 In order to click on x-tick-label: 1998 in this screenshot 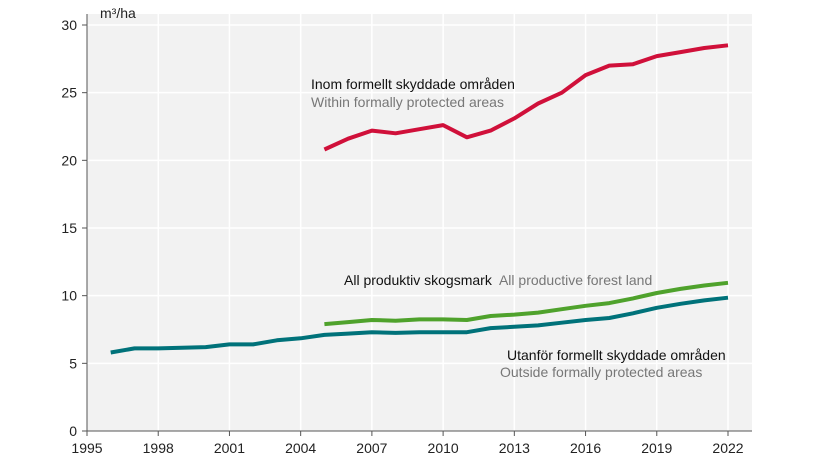, I will do `click(158, 448)`.